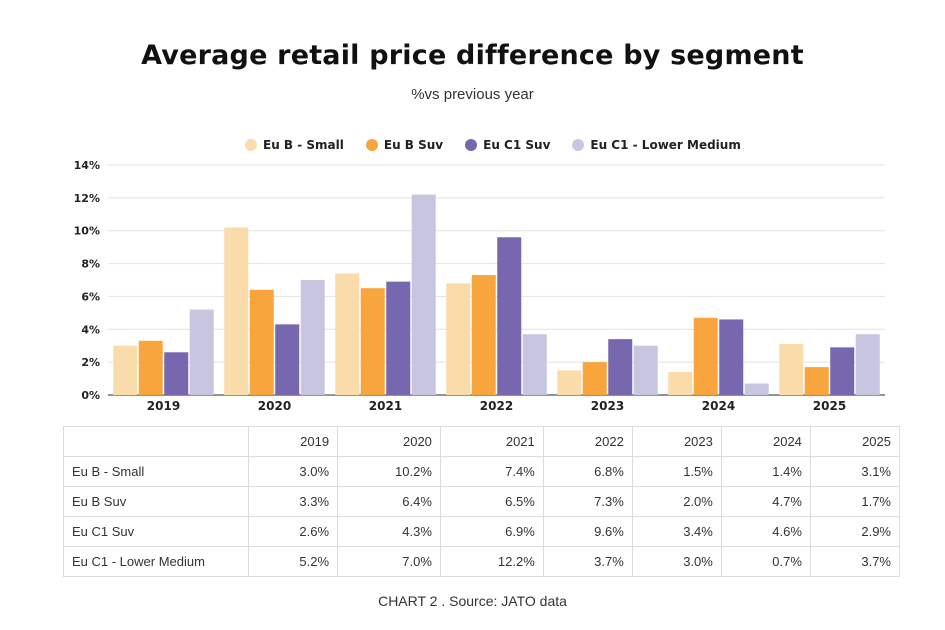 The width and height of the screenshot is (945, 630). I want to click on y-tick-label: 10%, so click(87, 231).